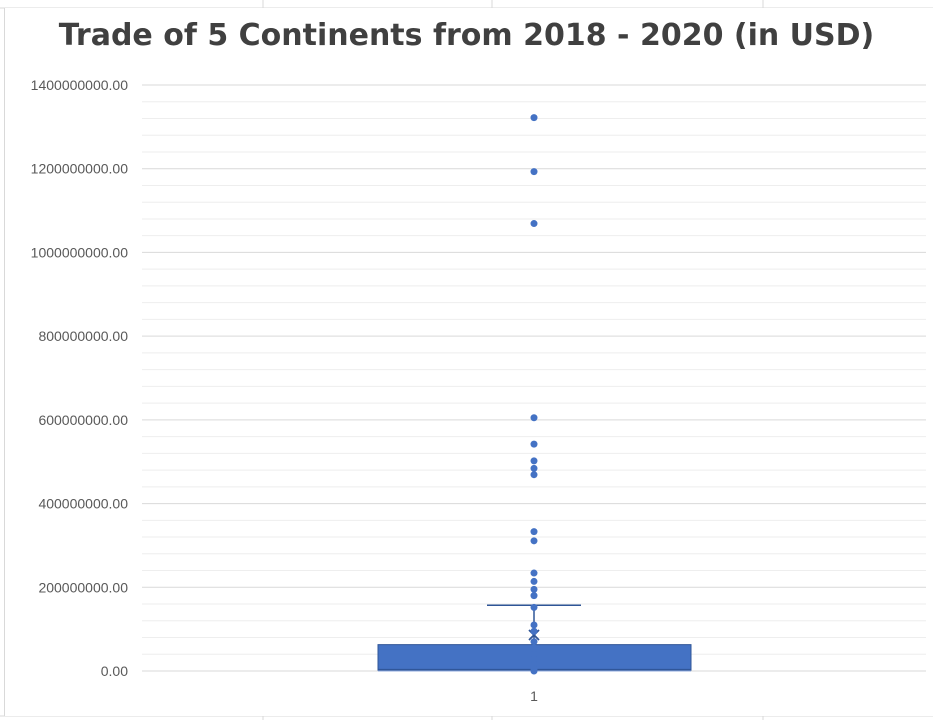 Image resolution: width=933 pixels, height=720 pixels. I want to click on y-tick-label: 1400000000.00, so click(80, 85).